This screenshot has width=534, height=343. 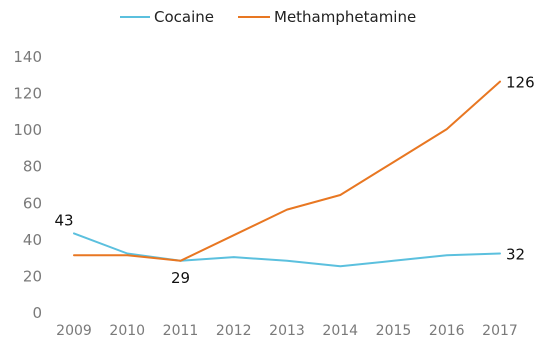 What do you see at coordinates (340, 331) in the screenshot?
I see `x-tick-label: 2014` at bounding box center [340, 331].